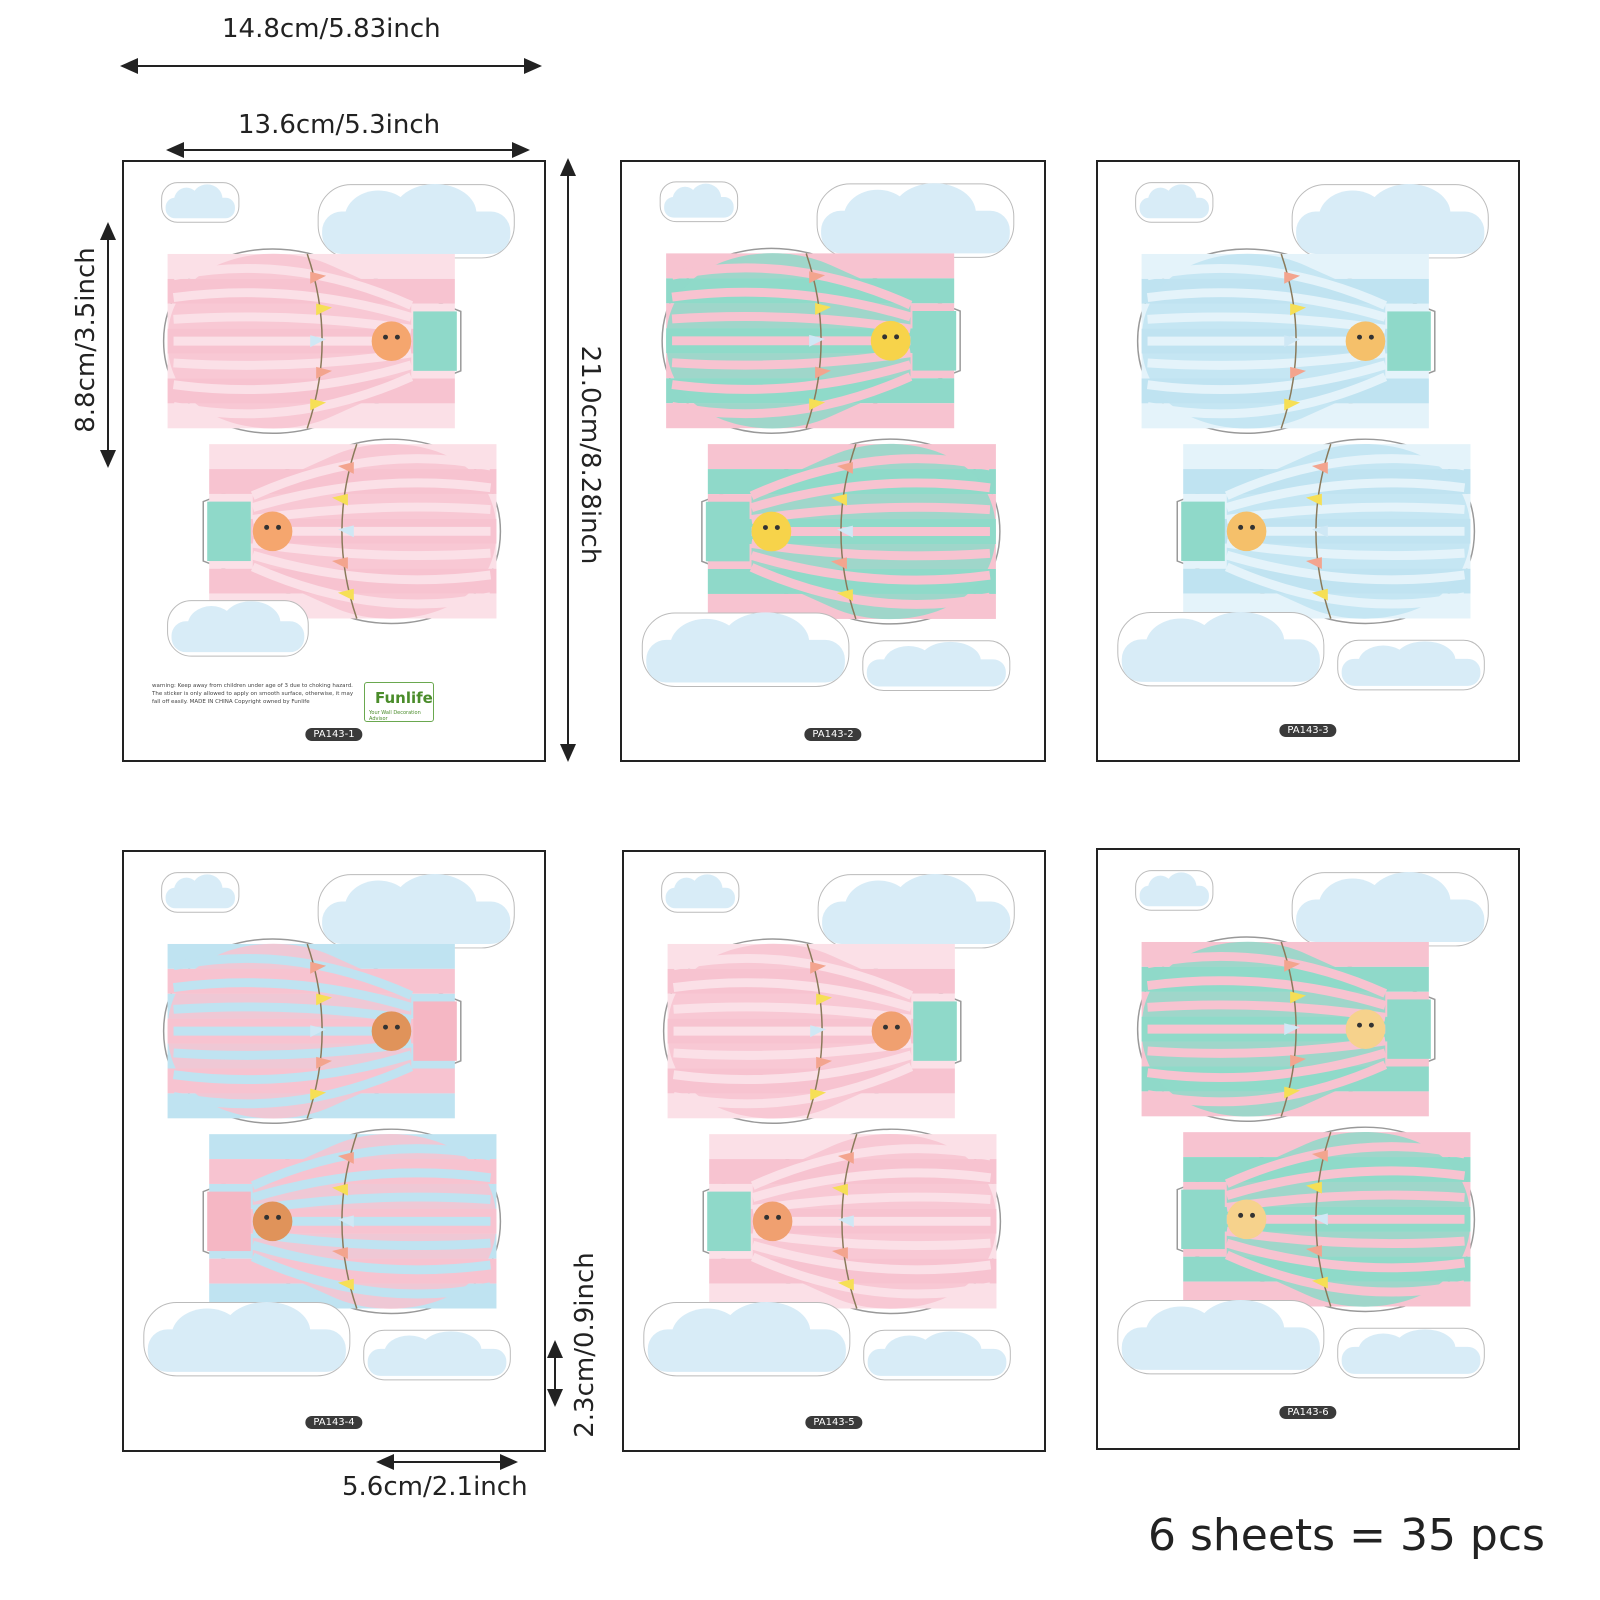 The height and width of the screenshot is (1600, 1600). I want to click on sticker-sheet-4: PA143-4, so click(334, 1151).